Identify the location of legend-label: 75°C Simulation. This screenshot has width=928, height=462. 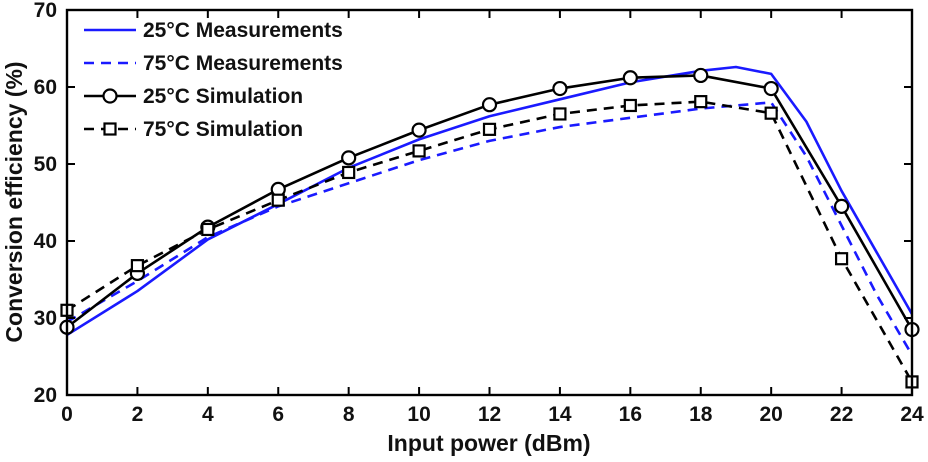
(223, 129).